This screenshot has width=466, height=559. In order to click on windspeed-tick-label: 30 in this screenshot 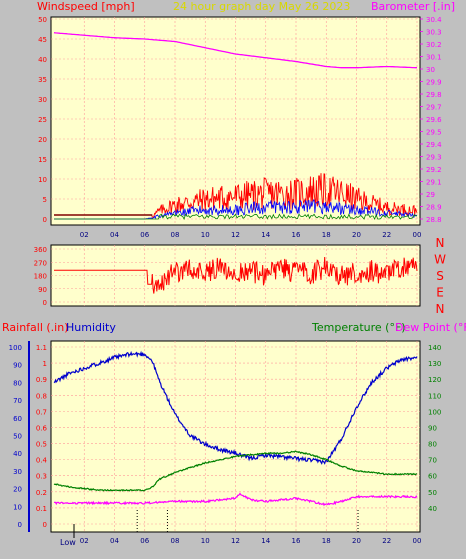, I will do `click(42, 100)`.